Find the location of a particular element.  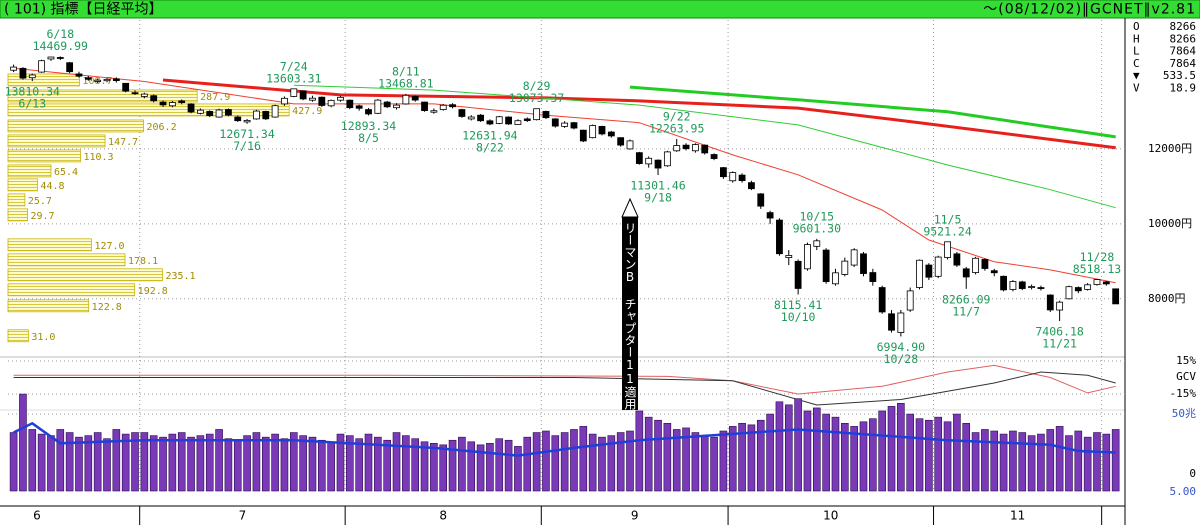

annotation-date: 11/21 is located at coordinates (1059, 344).